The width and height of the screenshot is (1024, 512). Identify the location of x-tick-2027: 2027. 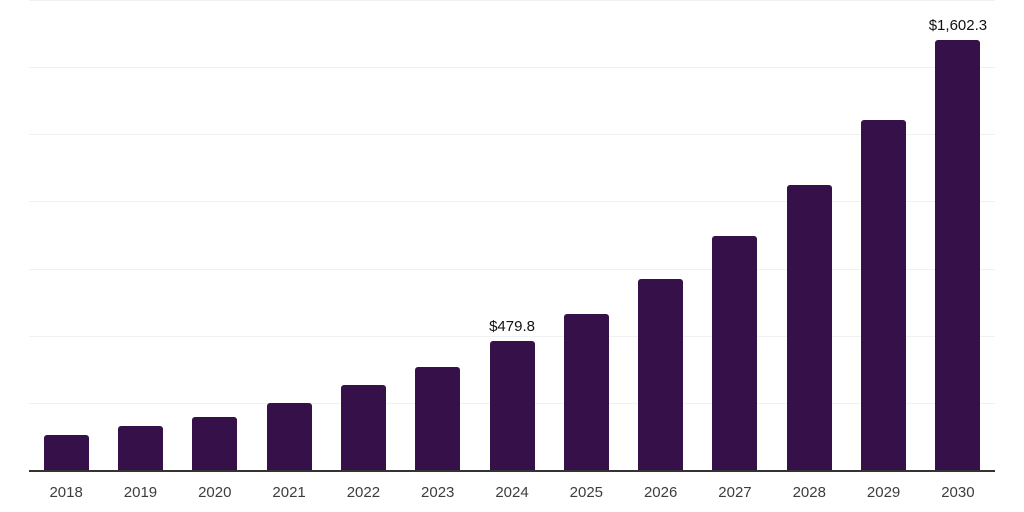
(735, 492).